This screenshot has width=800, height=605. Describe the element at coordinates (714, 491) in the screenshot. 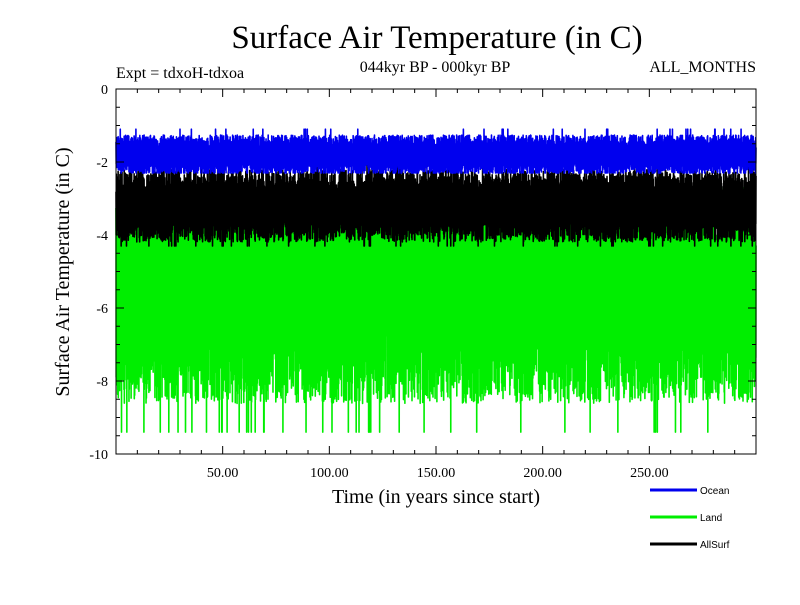

I see `legend-label-ocean: Ocean` at that location.